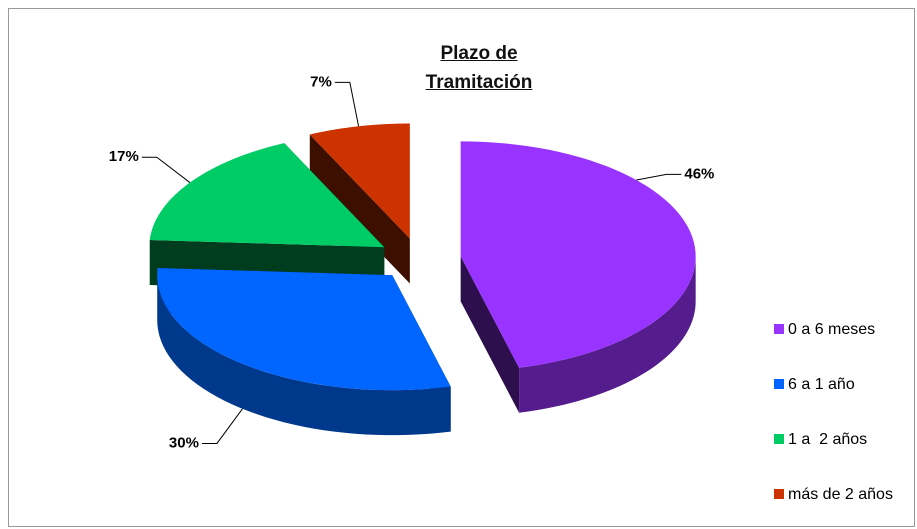 The height and width of the screenshot is (529, 917). Describe the element at coordinates (821, 384) in the screenshot. I see `legend-label: 6 a 1 año` at that location.